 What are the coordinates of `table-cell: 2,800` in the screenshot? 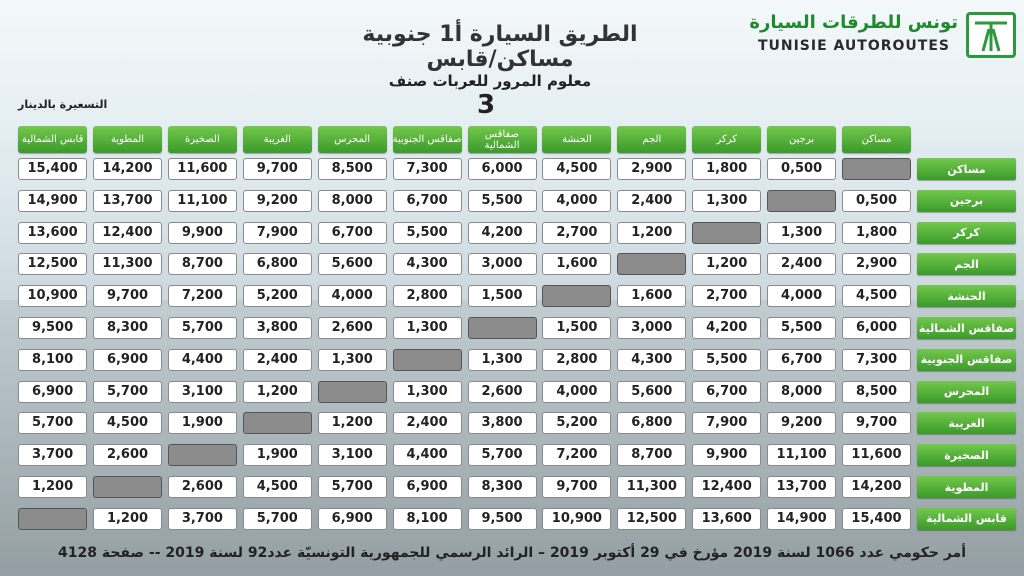 It's located at (577, 359).